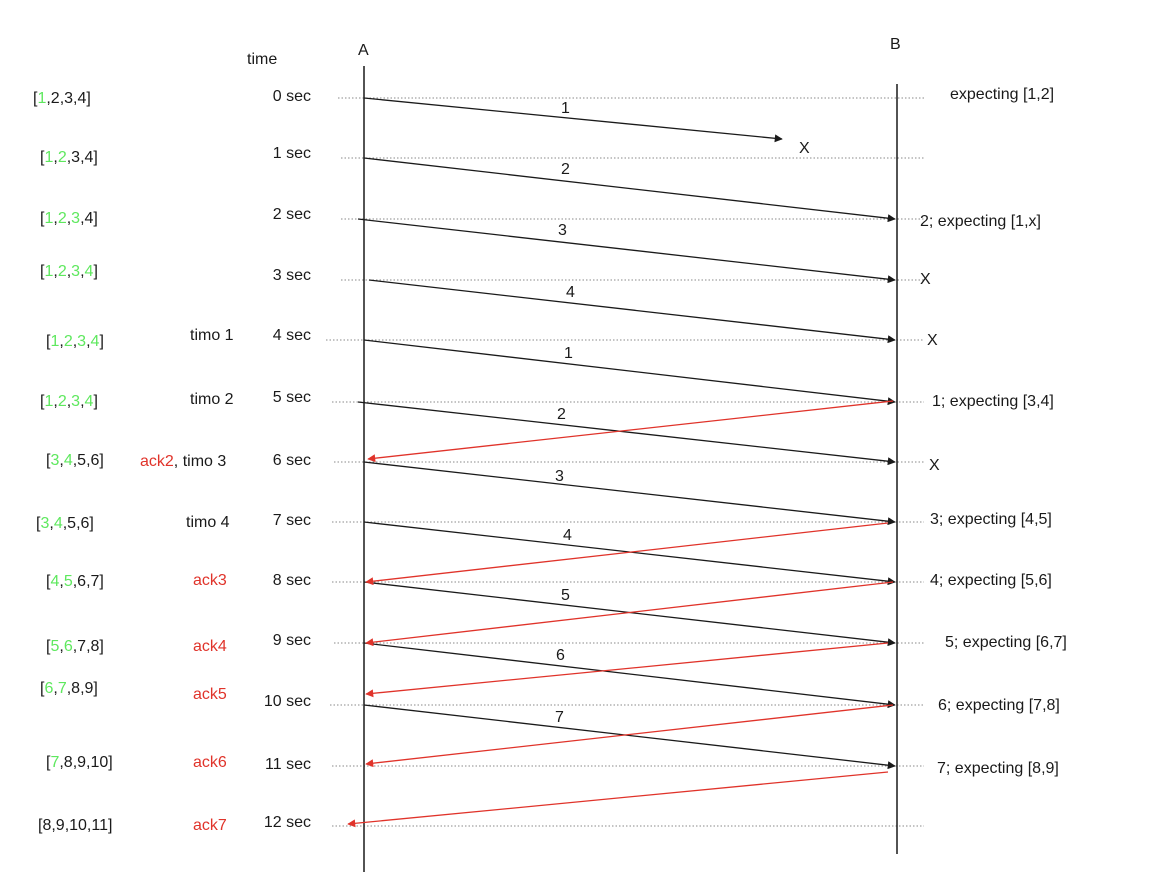 The image size is (1170, 890). Describe the element at coordinates (363, 50) in the screenshot. I see `host-a-label: A` at that location.